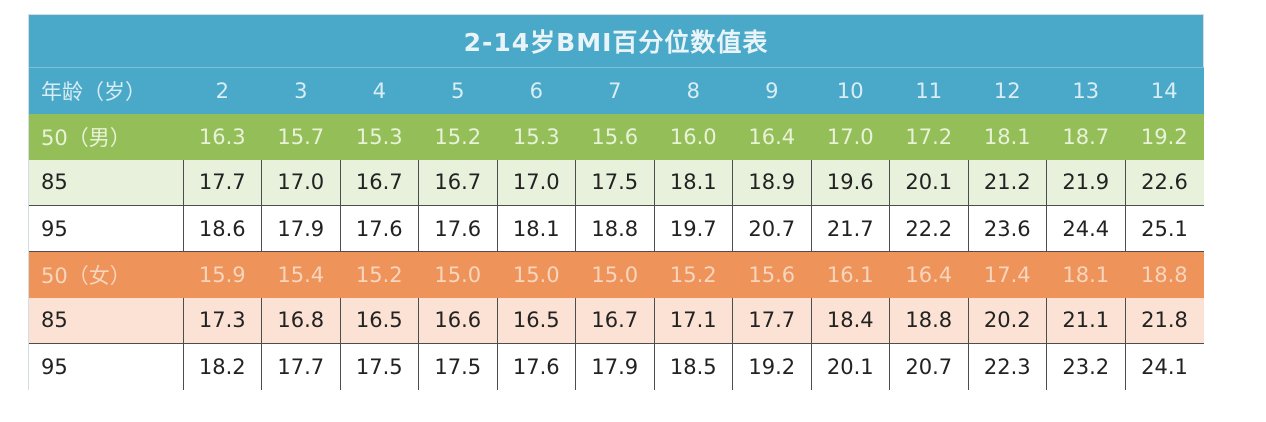 The image size is (1266, 422). What do you see at coordinates (222, 136) in the screenshot?
I see `bmi-value-cell: 16.3` at bounding box center [222, 136].